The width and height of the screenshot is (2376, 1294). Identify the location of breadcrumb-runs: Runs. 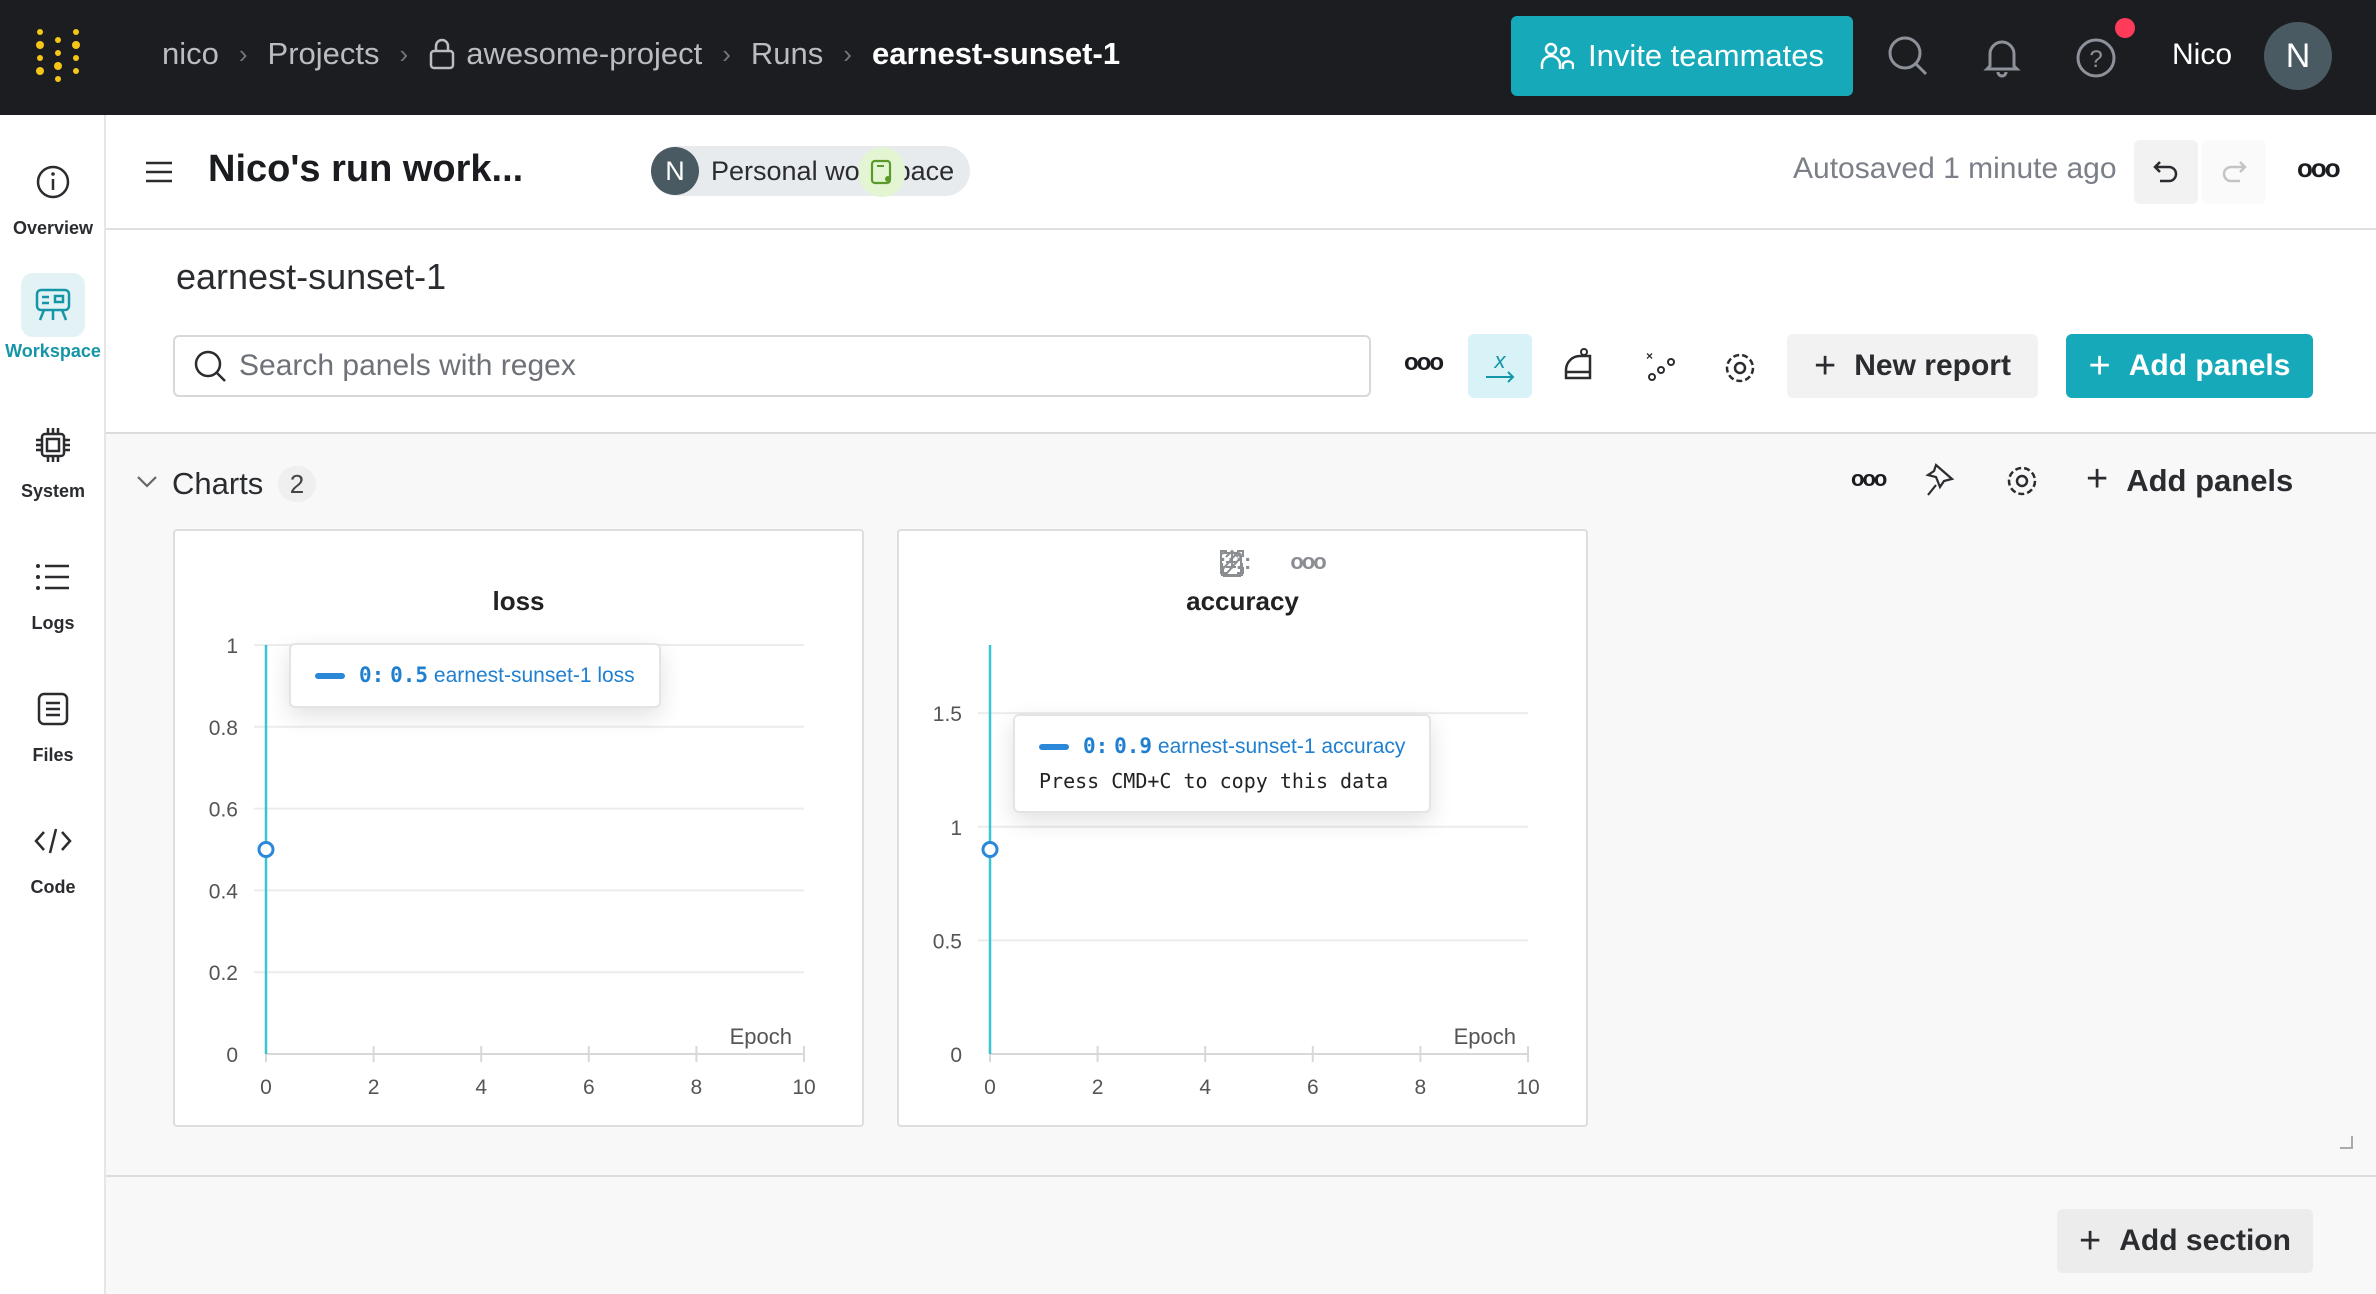
(787, 53).